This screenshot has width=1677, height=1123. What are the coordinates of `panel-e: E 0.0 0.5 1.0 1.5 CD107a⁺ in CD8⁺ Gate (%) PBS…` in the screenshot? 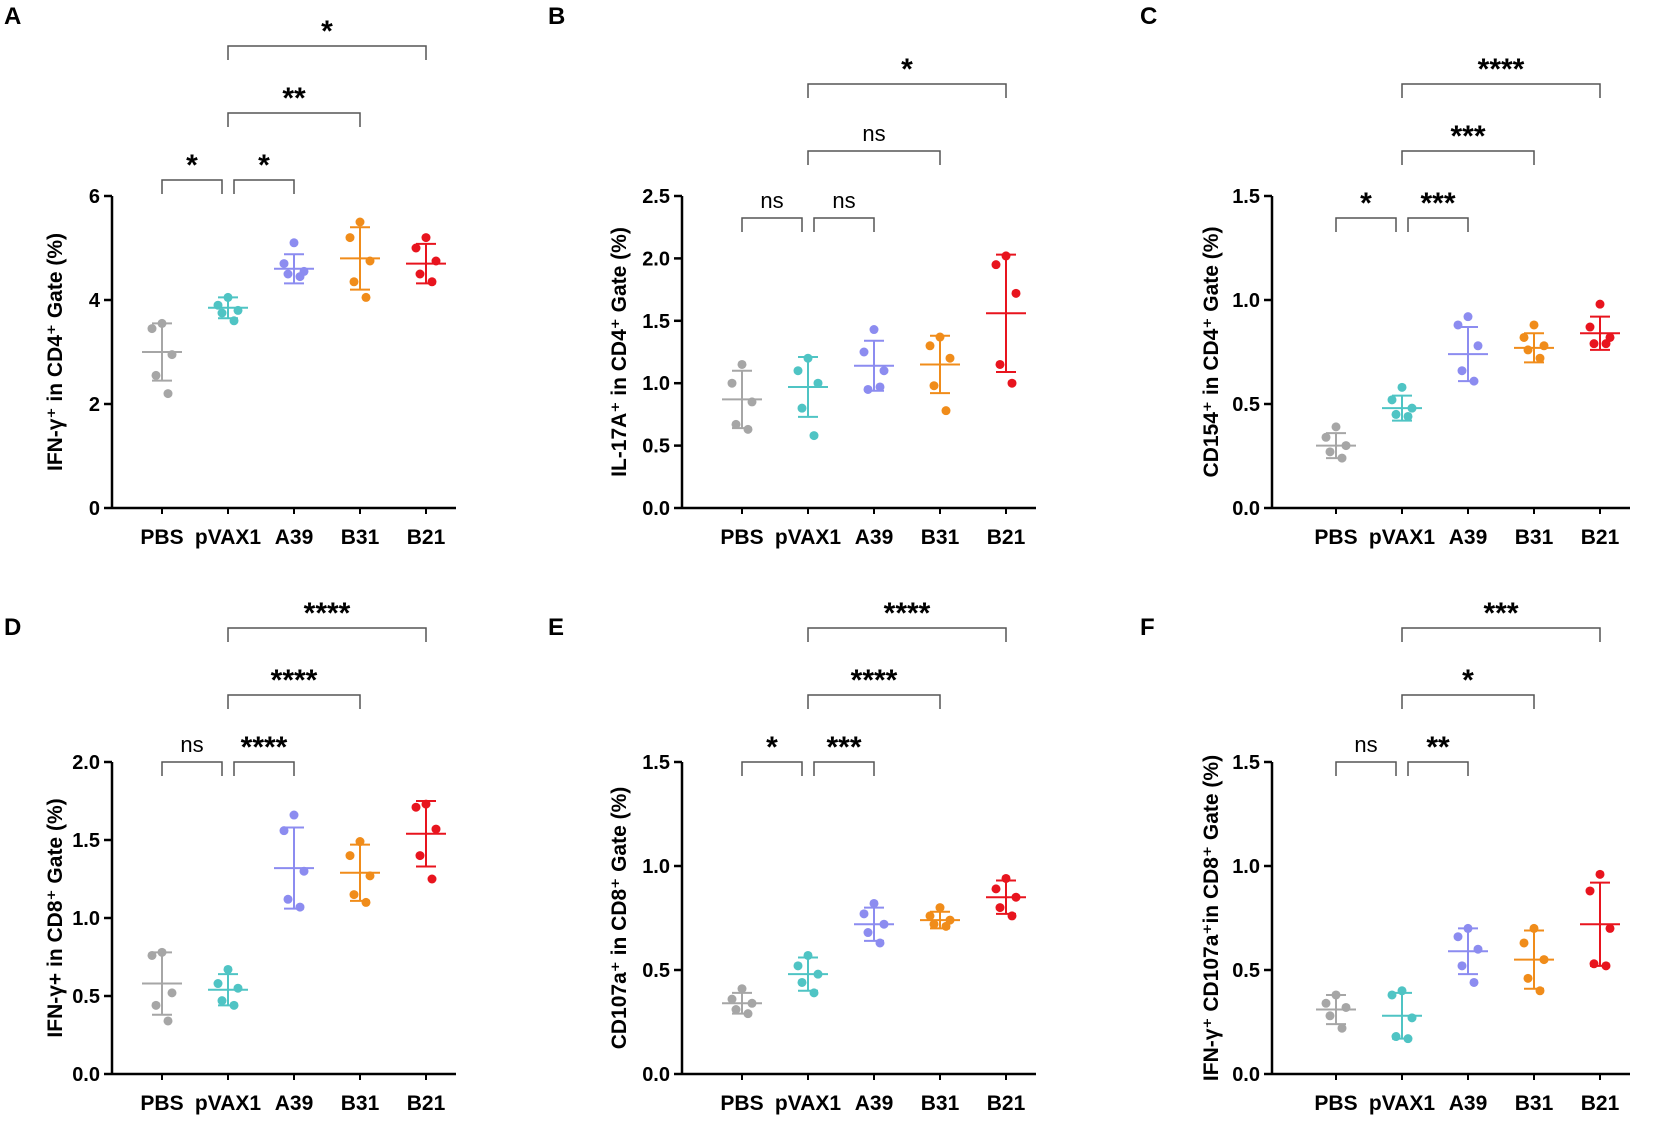 It's located at (792, 856).